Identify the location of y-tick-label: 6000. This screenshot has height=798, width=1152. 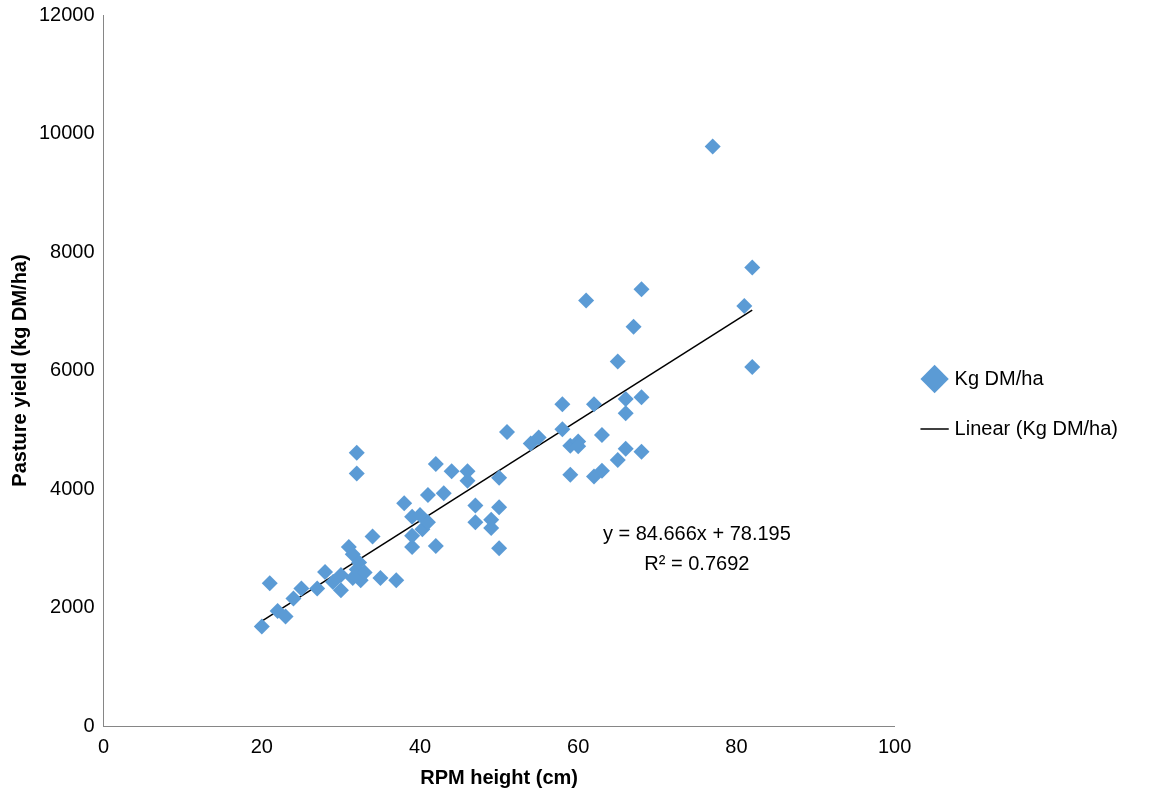
(72, 369).